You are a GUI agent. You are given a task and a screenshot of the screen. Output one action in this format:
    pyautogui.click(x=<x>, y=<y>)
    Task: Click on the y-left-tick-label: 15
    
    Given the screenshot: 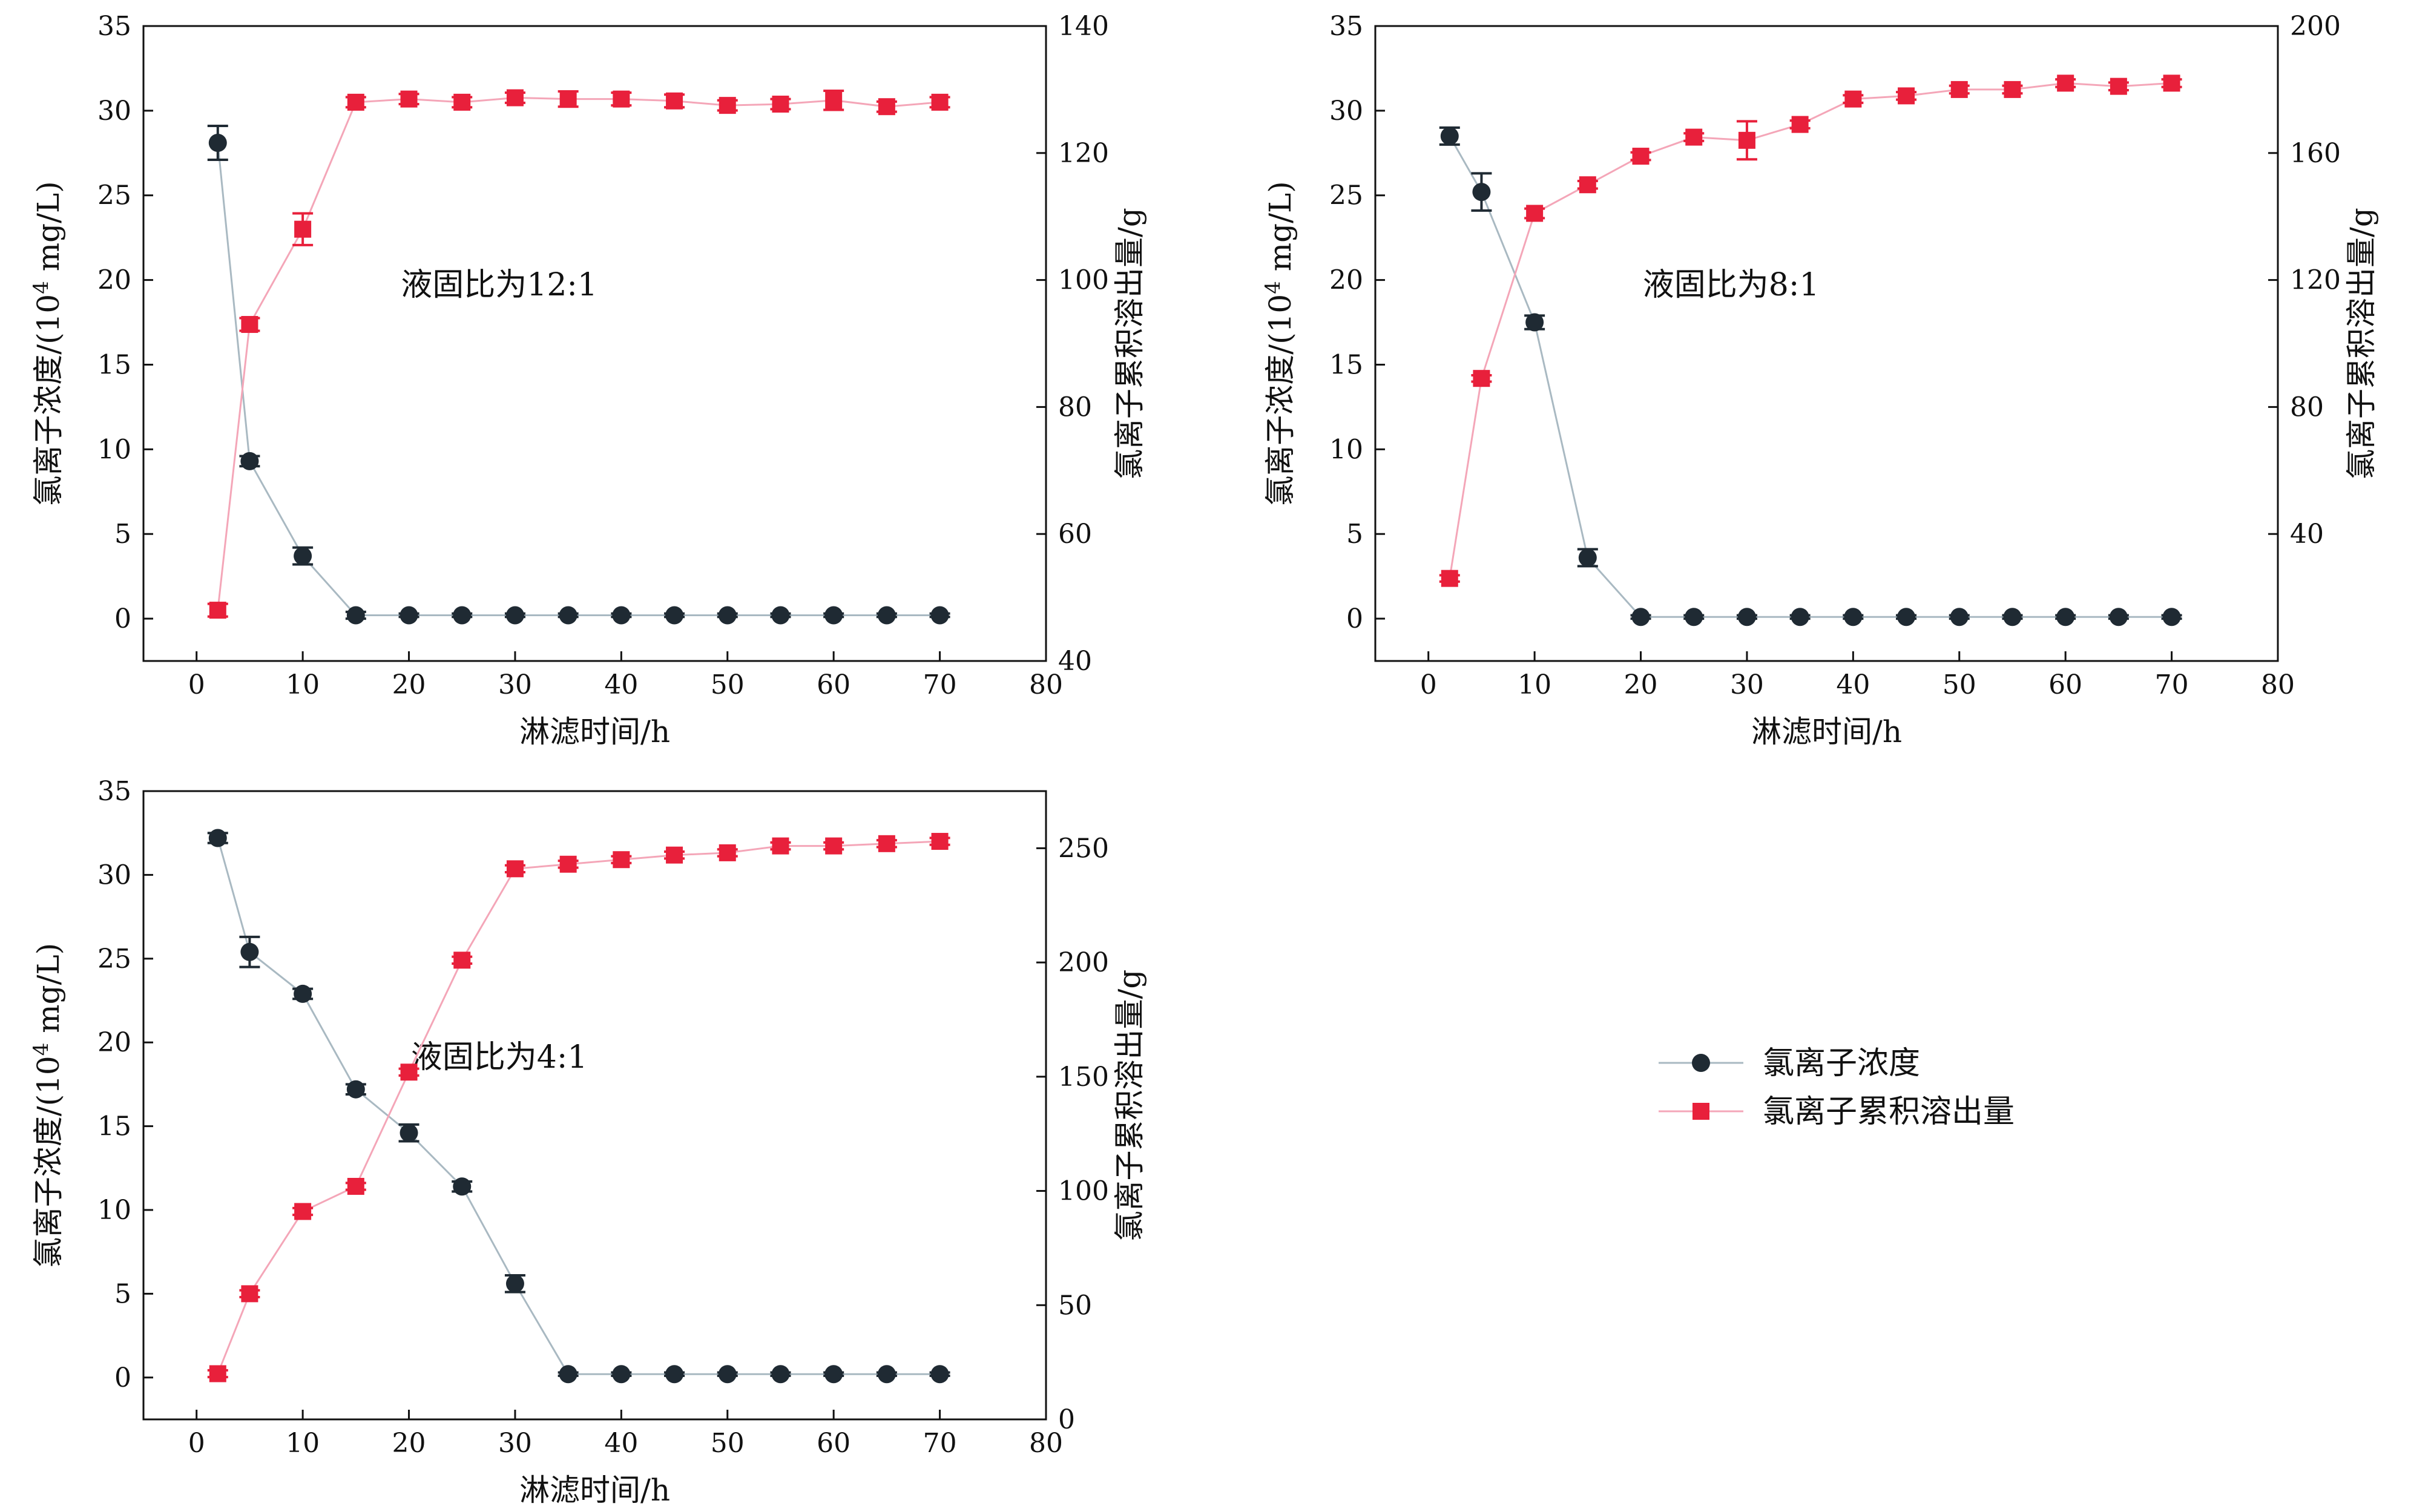 What is the action you would take?
    pyautogui.click(x=114, y=1126)
    